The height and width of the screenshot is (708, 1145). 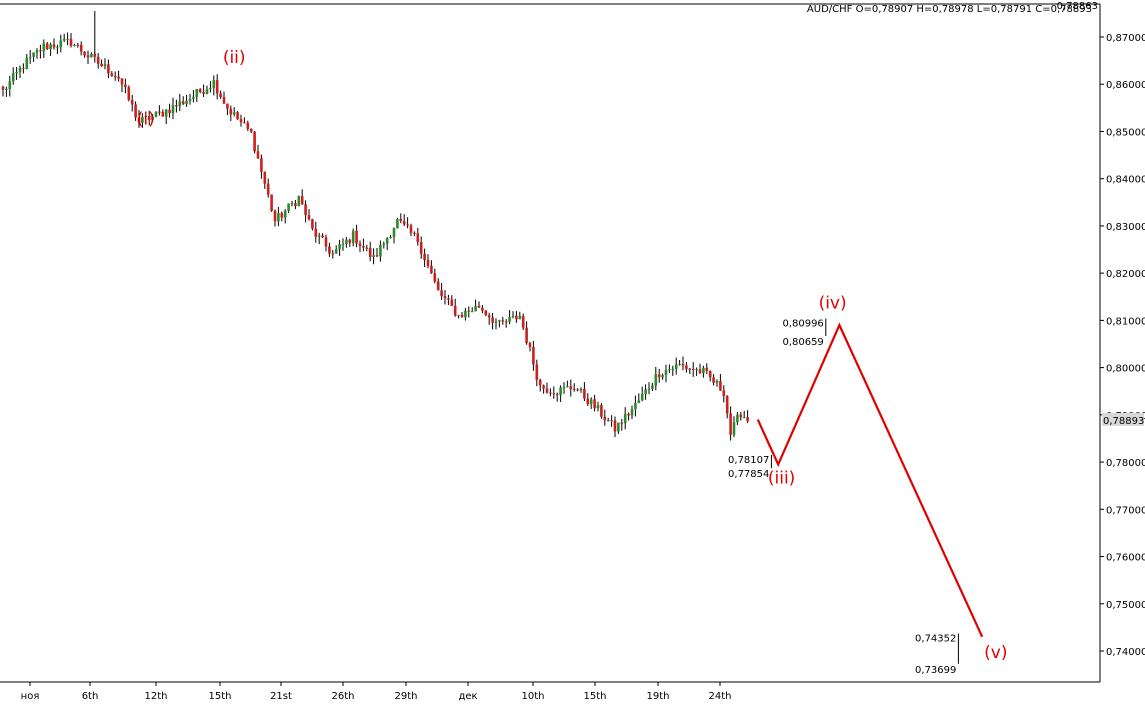 I want to click on wave-label: (ii), so click(x=234, y=58).